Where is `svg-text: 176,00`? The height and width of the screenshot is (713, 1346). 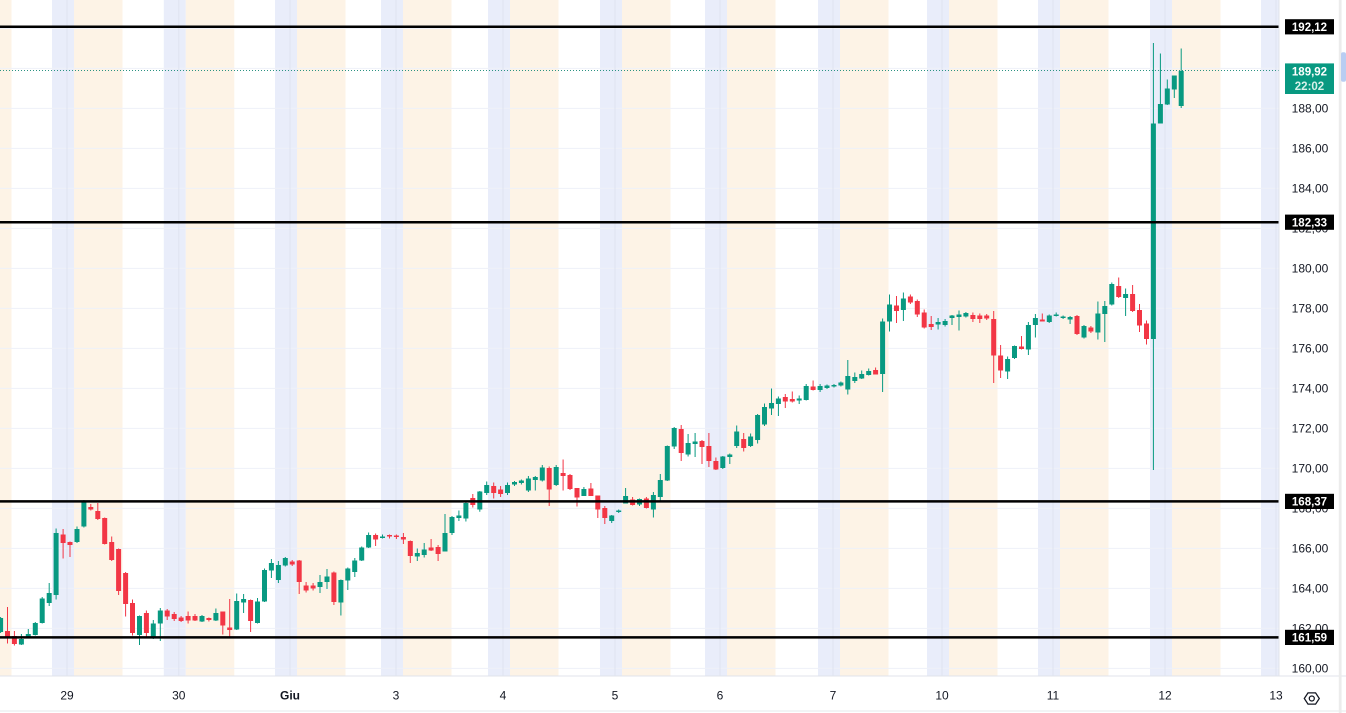 svg-text: 176,00 is located at coordinates (1310, 349).